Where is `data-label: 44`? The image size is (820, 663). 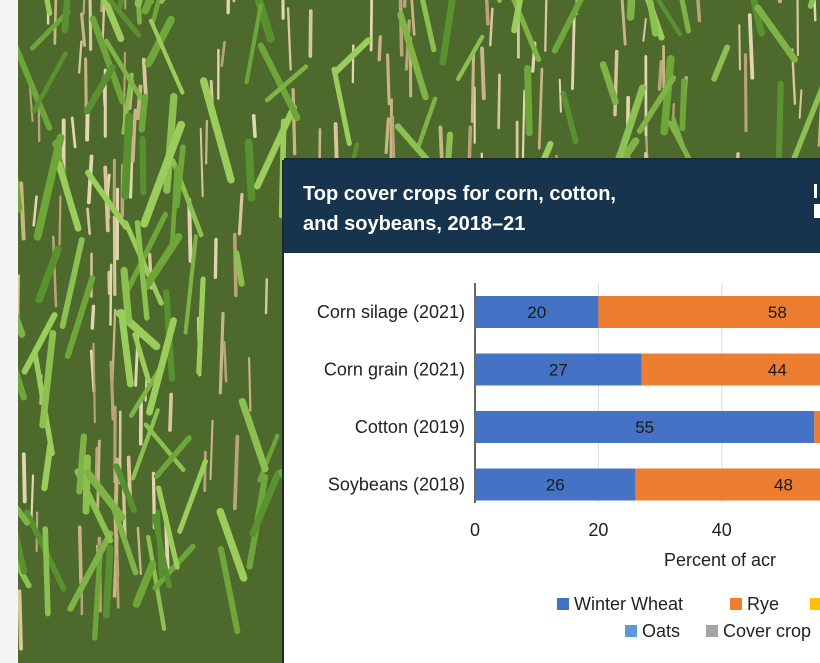 data-label: 44 is located at coordinates (777, 370).